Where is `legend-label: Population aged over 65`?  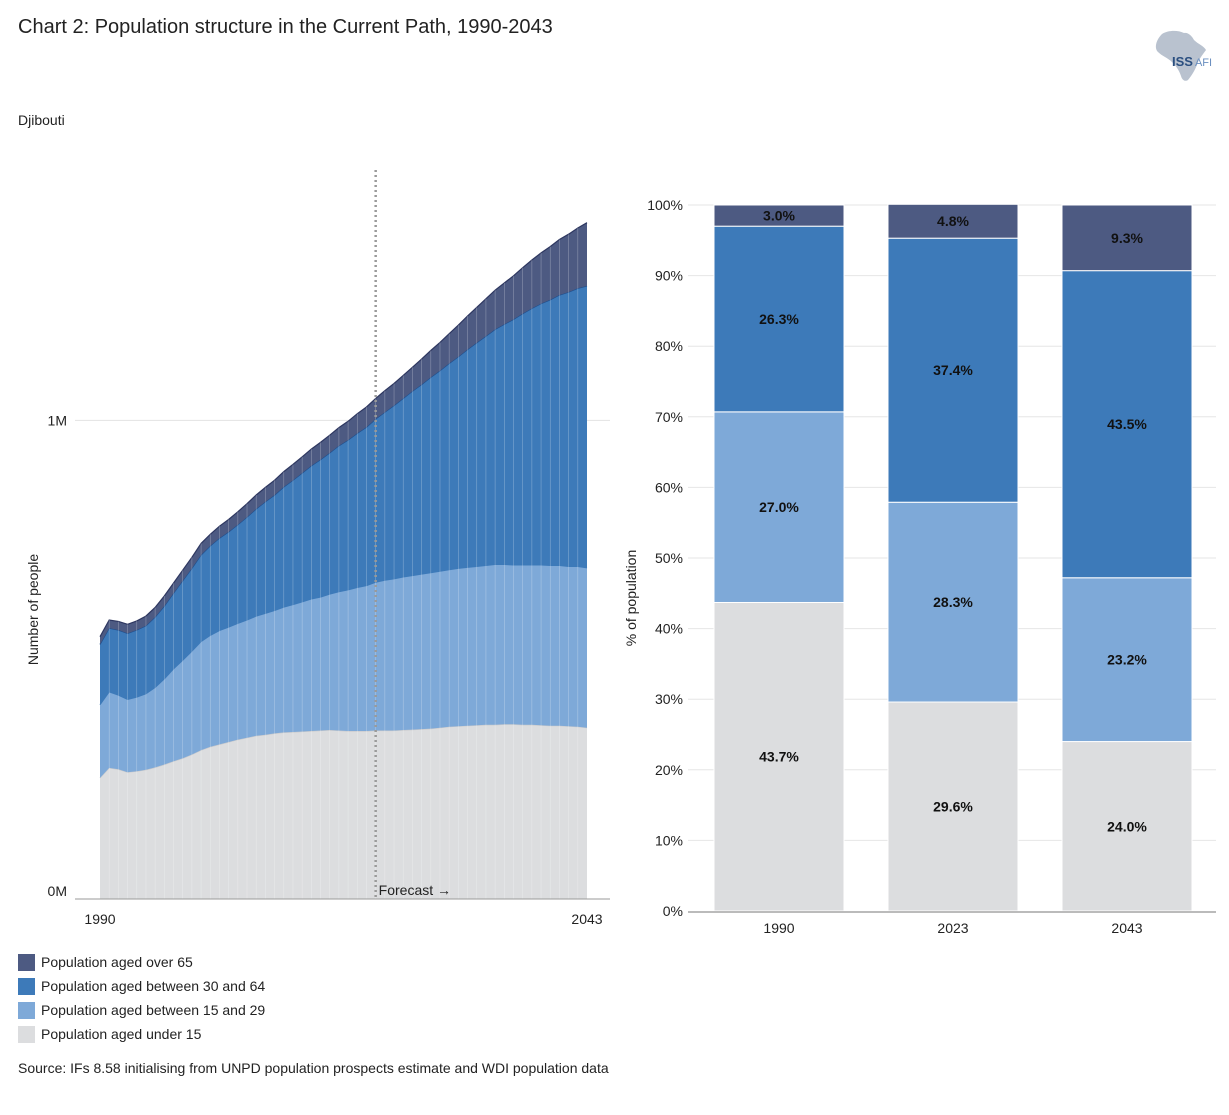 legend-label: Population aged over 65 is located at coordinates (117, 962).